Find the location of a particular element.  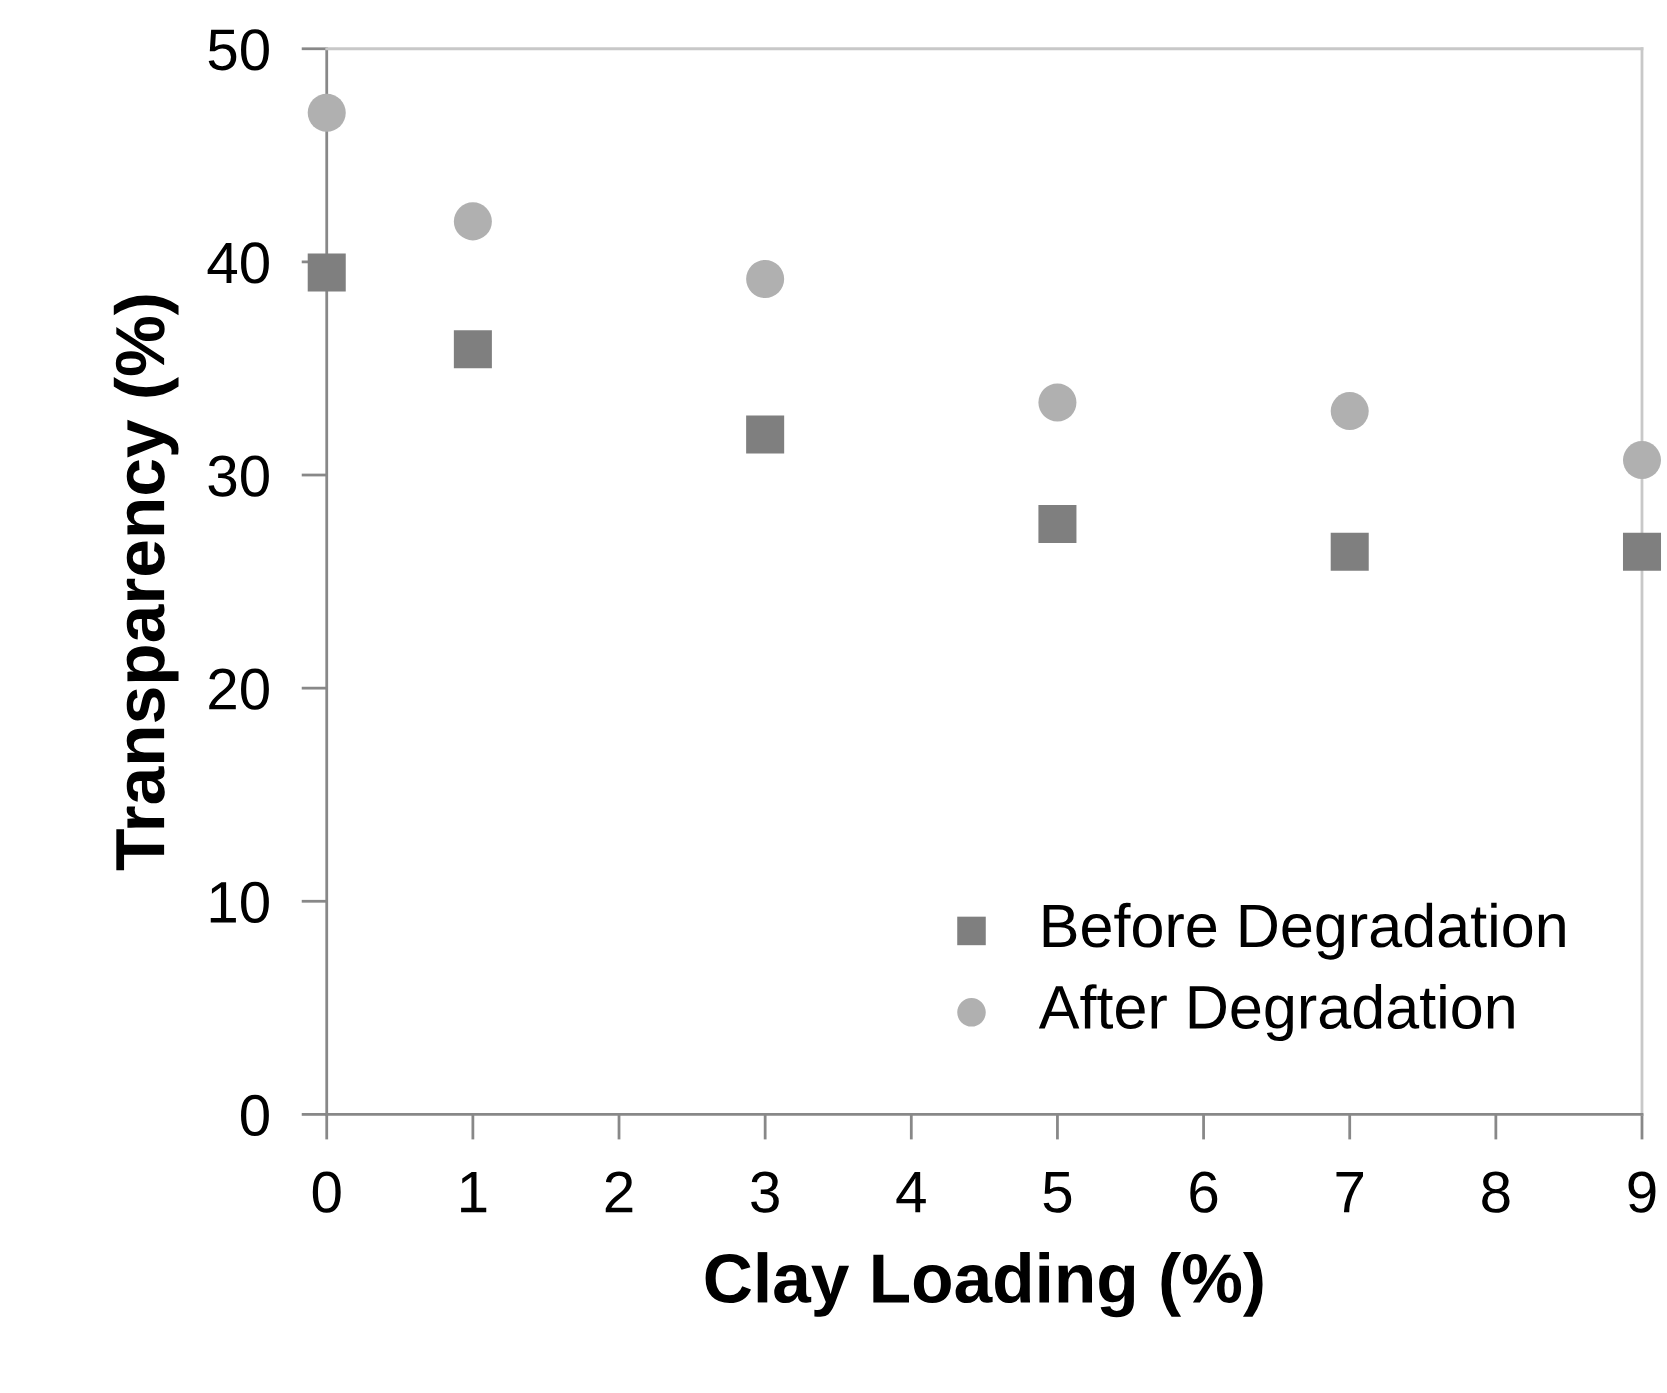

y-tick-label: 0 is located at coordinates (255, 1115).